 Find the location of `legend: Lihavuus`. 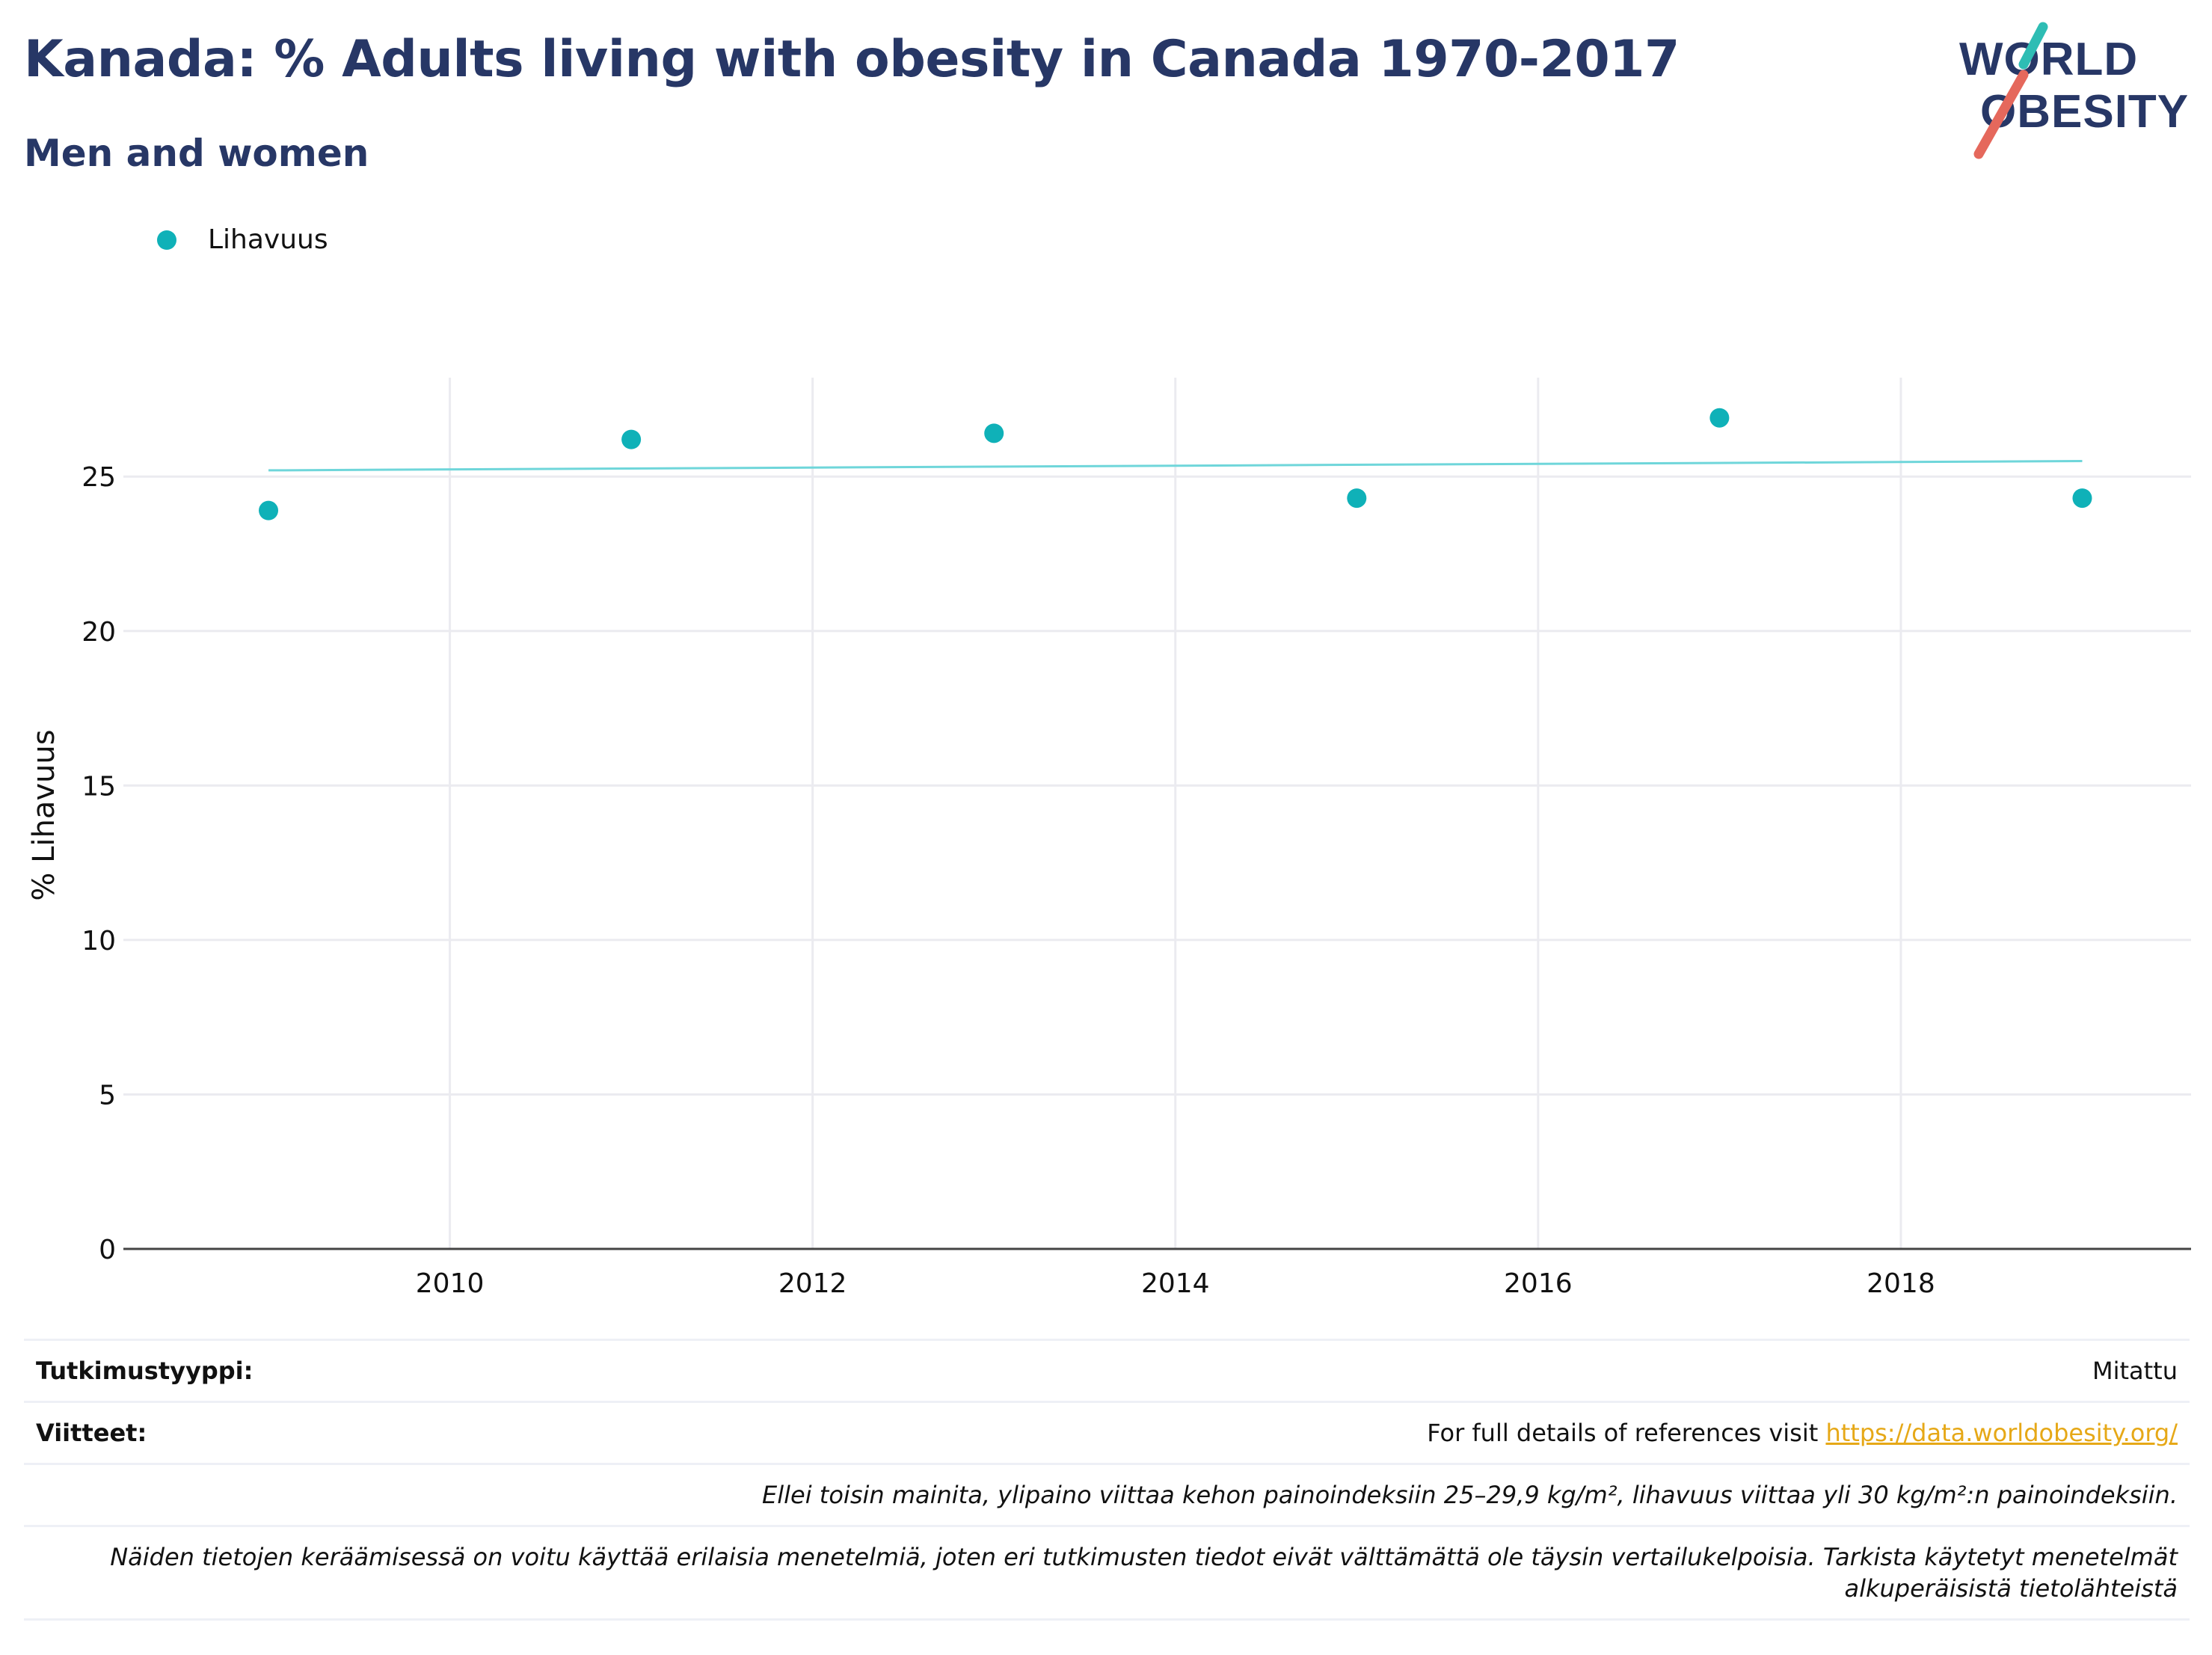

legend: Lihavuus is located at coordinates (242, 239).